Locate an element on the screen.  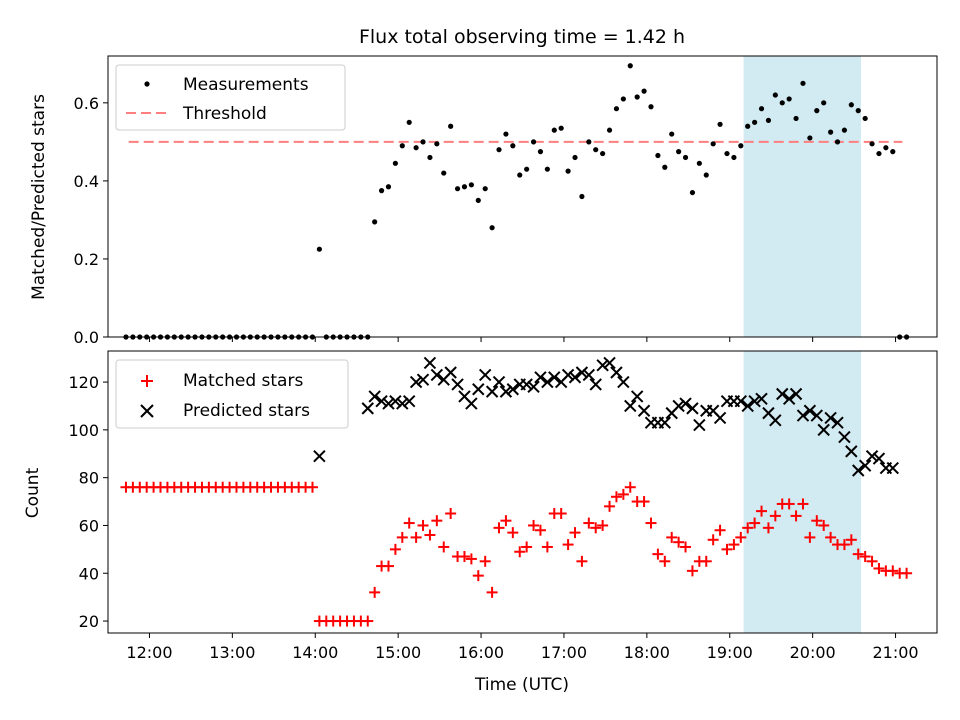
bottom-ytick-label: 100 is located at coordinates (83, 430).